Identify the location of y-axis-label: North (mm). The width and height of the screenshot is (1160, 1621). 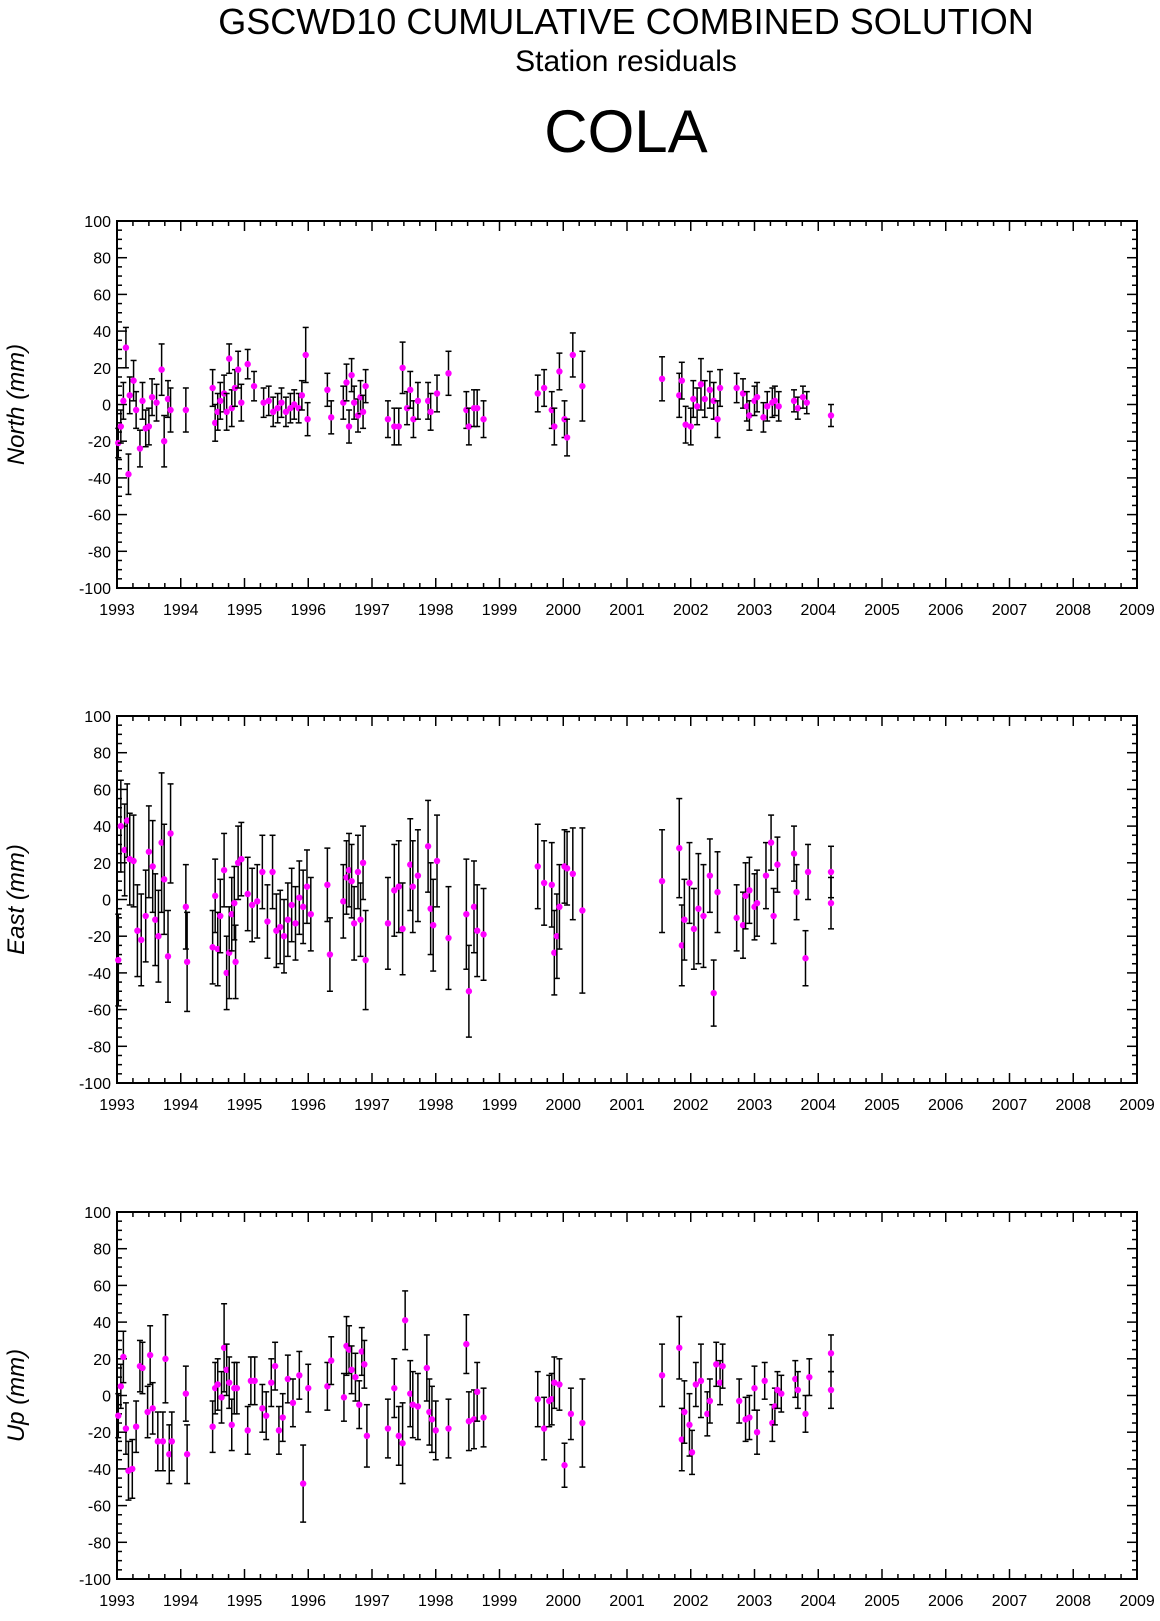
(16, 404).